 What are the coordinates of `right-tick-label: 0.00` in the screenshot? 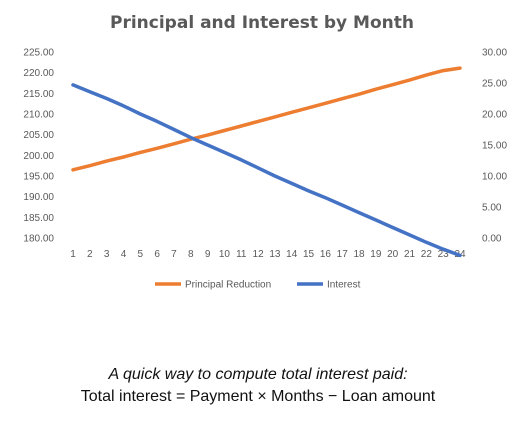 It's located at (492, 239).